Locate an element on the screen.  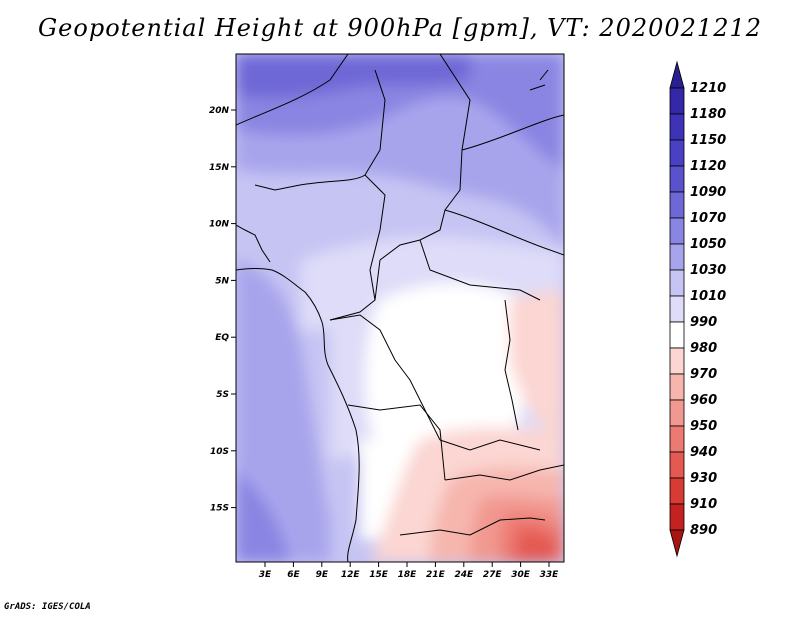
colorbar-level-label: 890 is located at coordinates (703, 530).